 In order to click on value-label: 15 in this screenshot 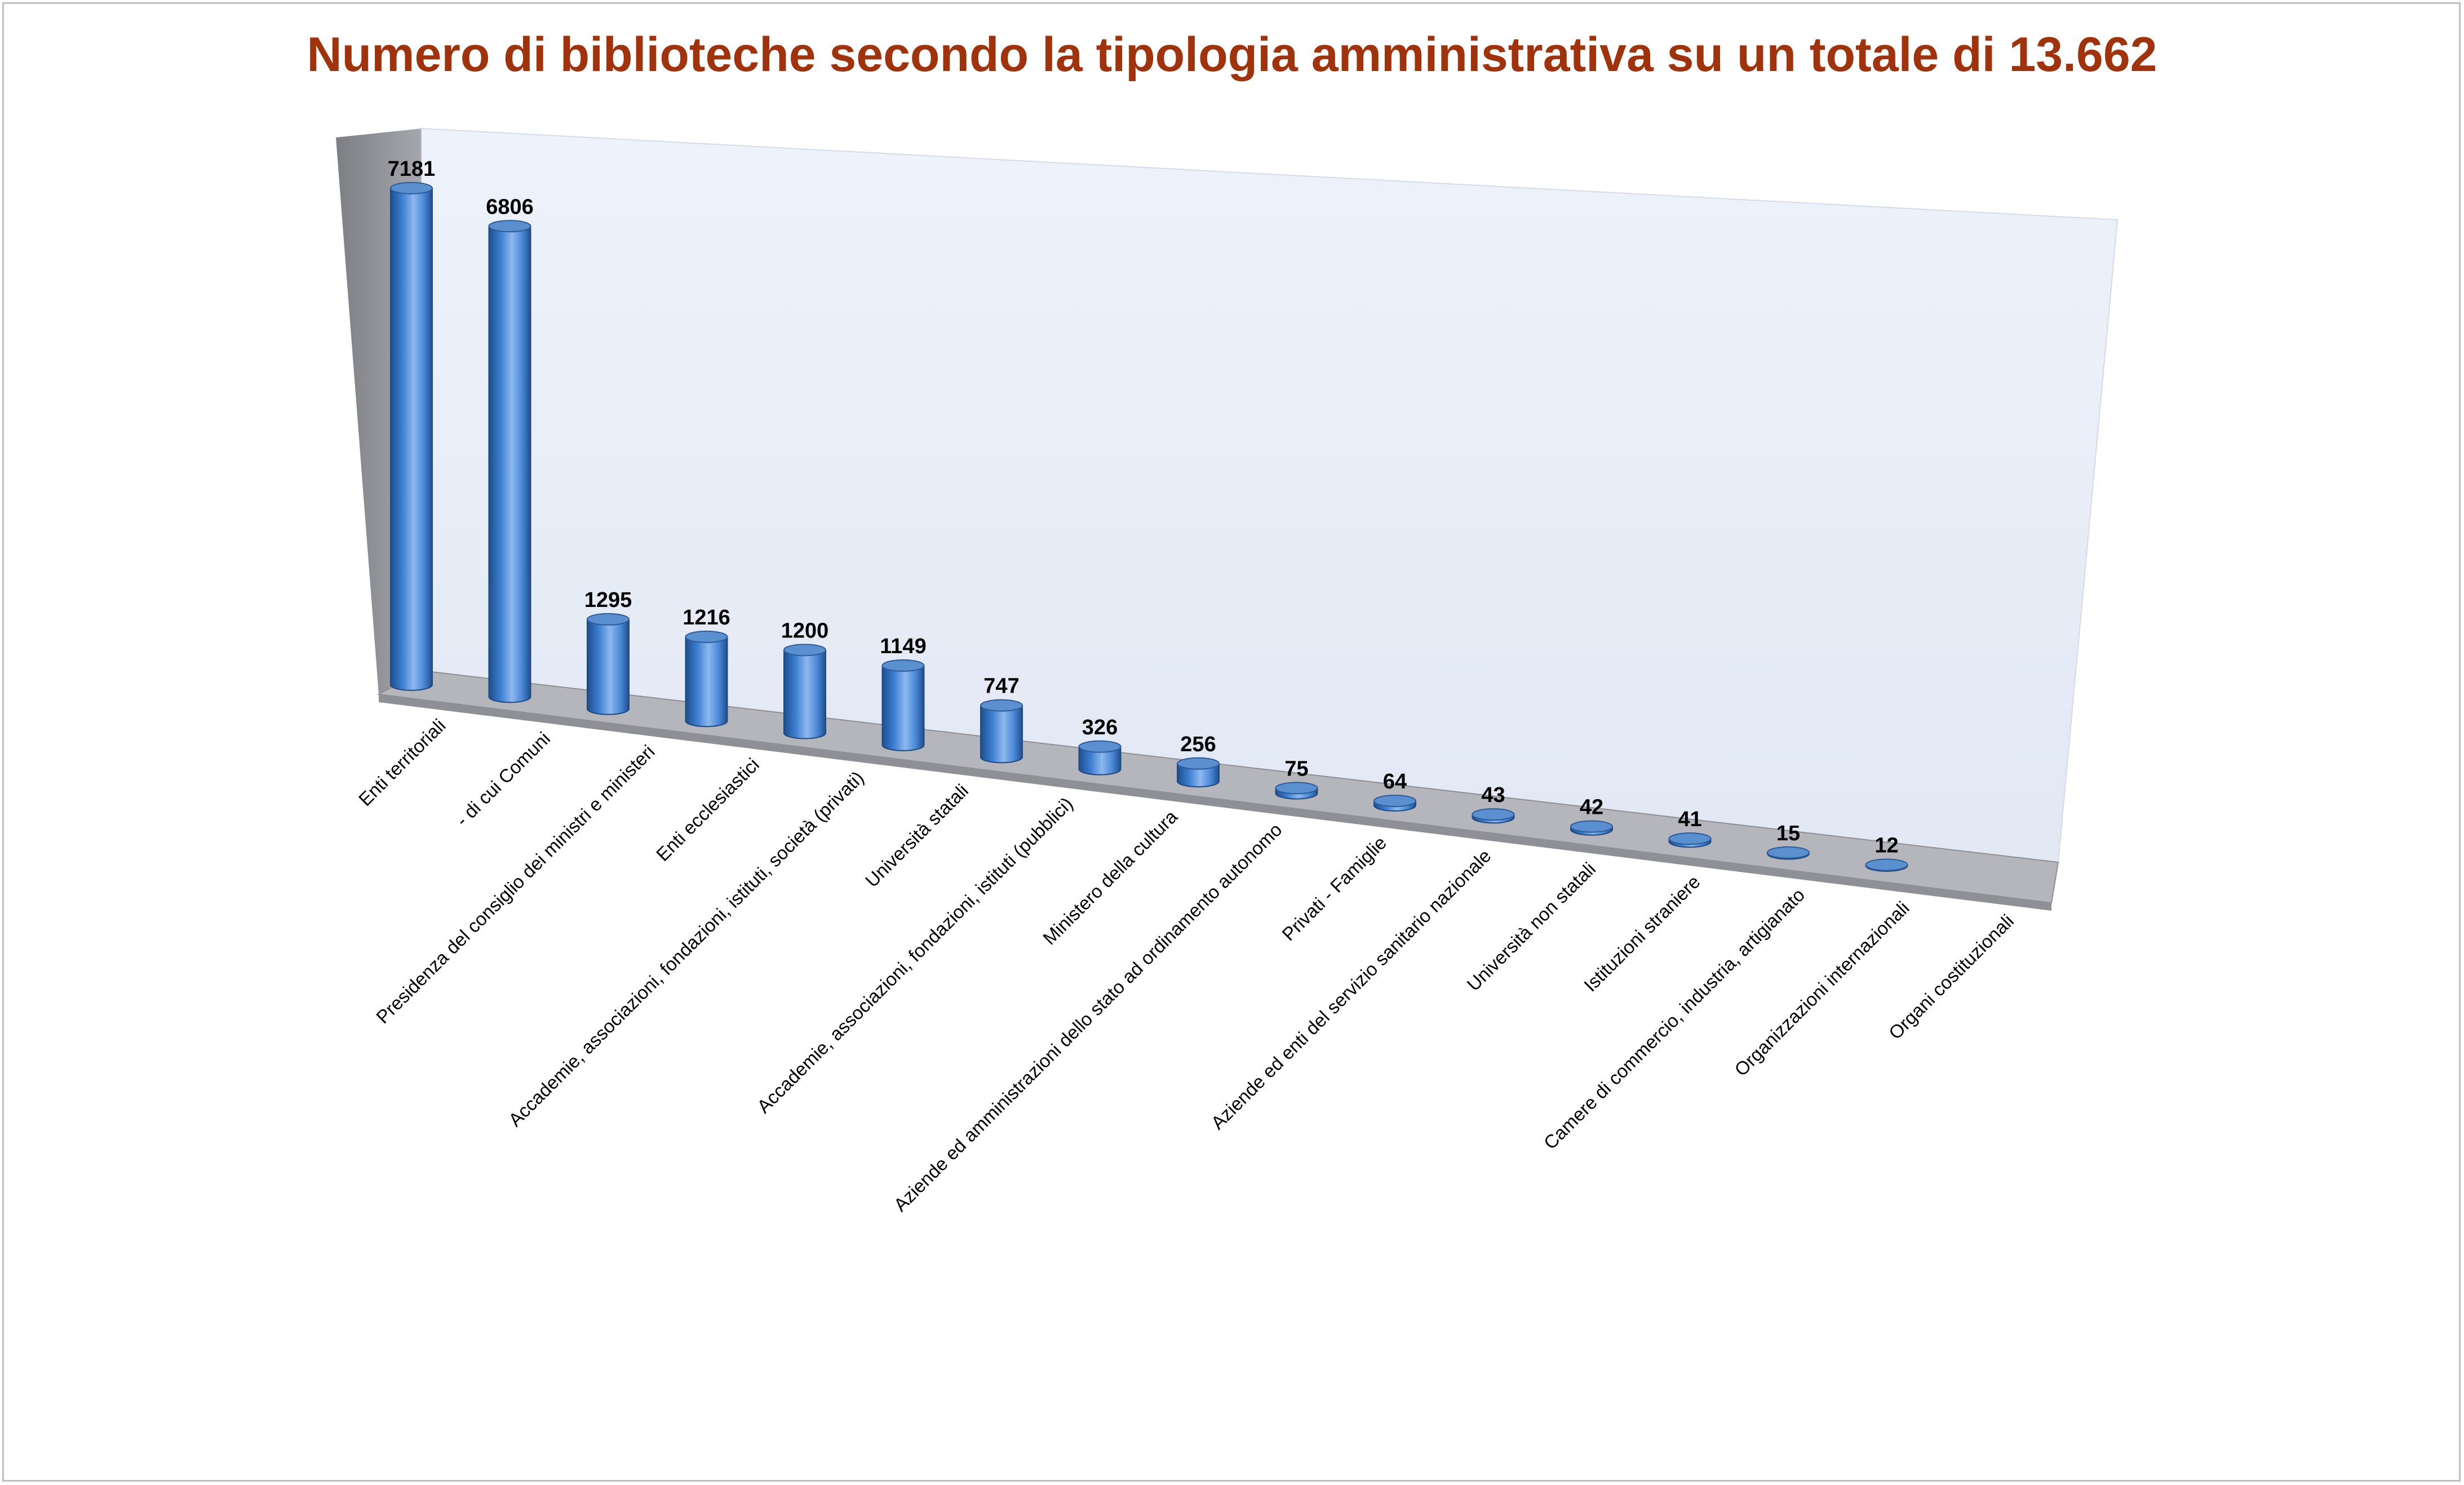, I will do `click(1788, 834)`.